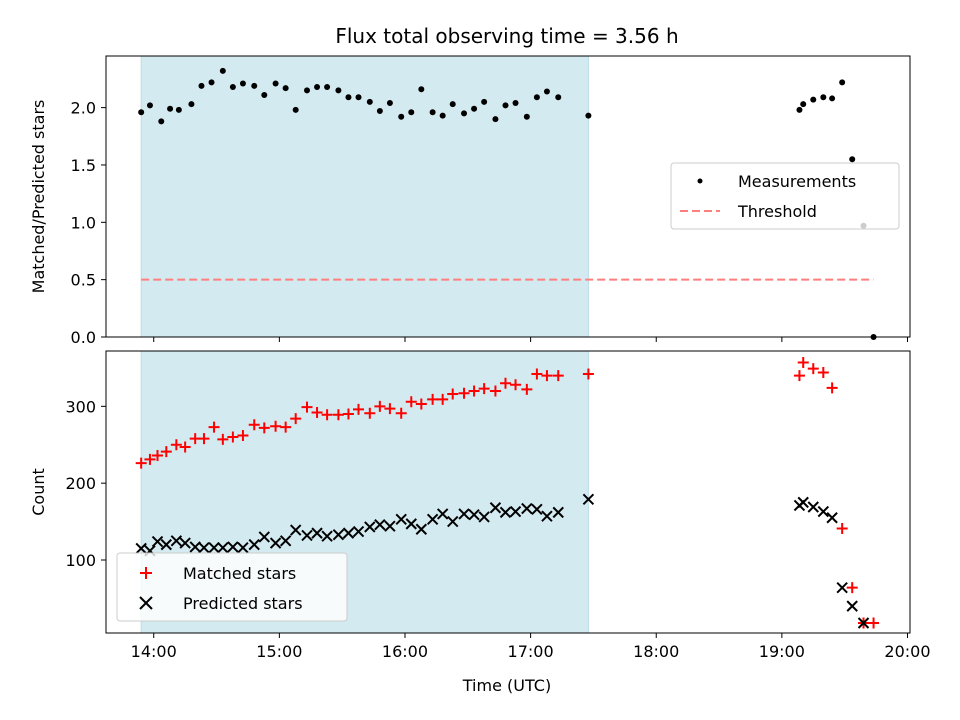 Image resolution: width=960 pixels, height=720 pixels. Describe the element at coordinates (777, 211) in the screenshot. I see `legend-label: Threshold` at that location.